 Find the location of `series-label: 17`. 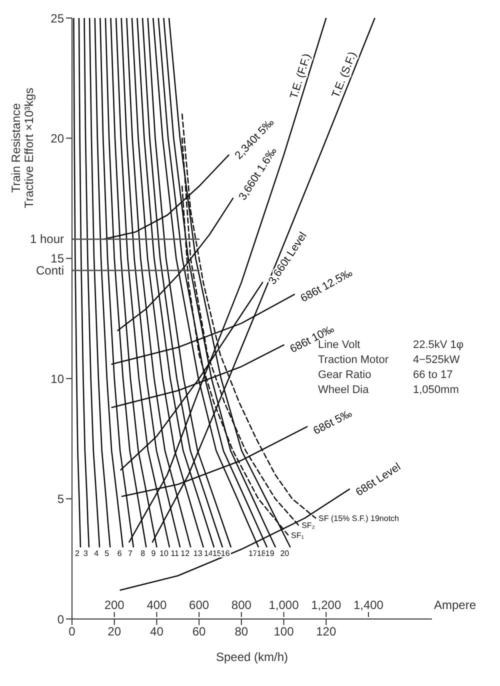

series-label: 17 is located at coordinates (253, 553).